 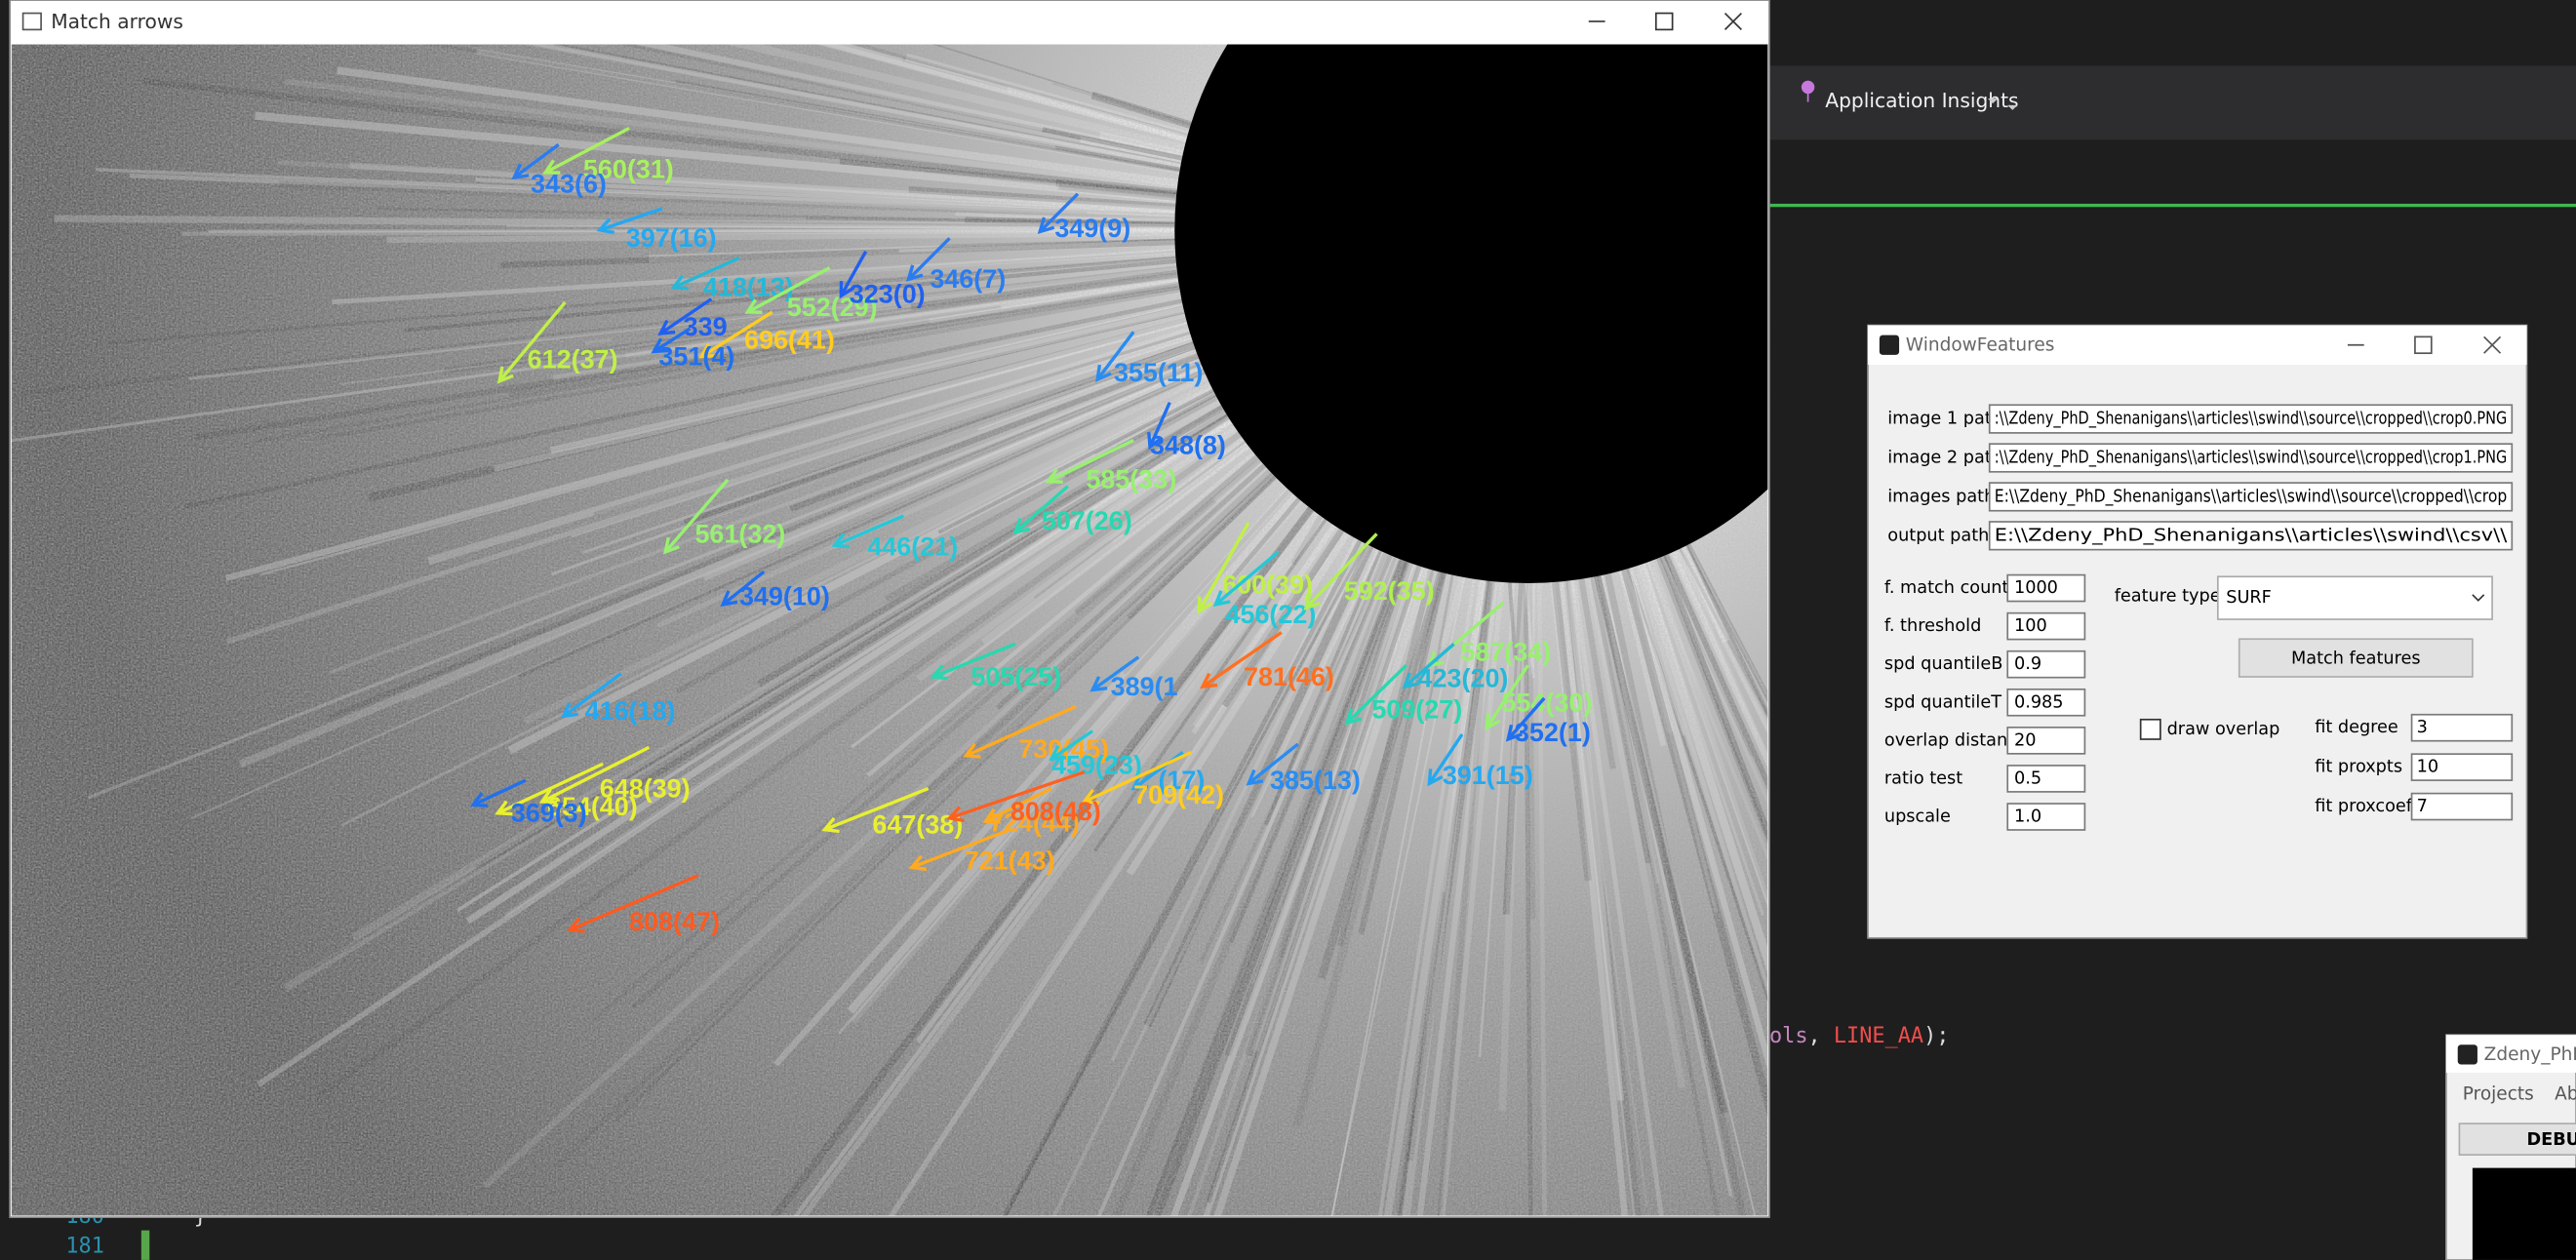 I want to click on arrow-label: 587(34), so click(x=1505, y=652).